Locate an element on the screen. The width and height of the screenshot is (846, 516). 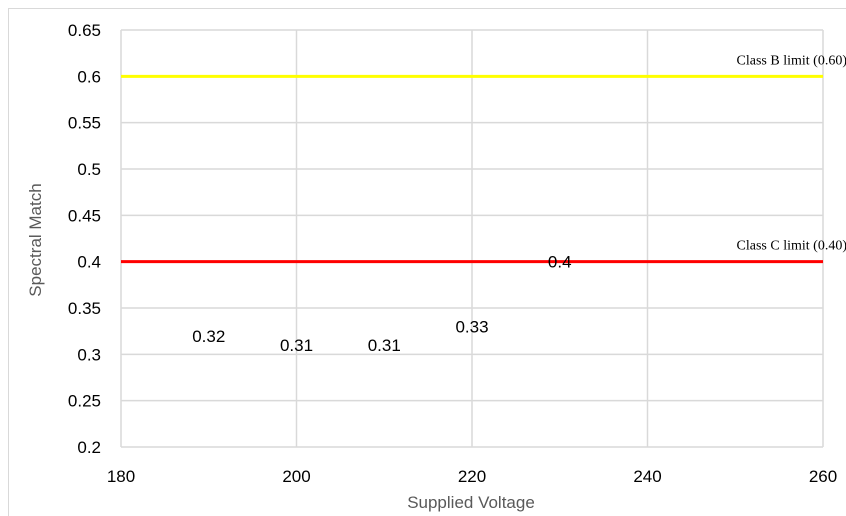
y-axis-title: Spectral Match is located at coordinates (35, 239).